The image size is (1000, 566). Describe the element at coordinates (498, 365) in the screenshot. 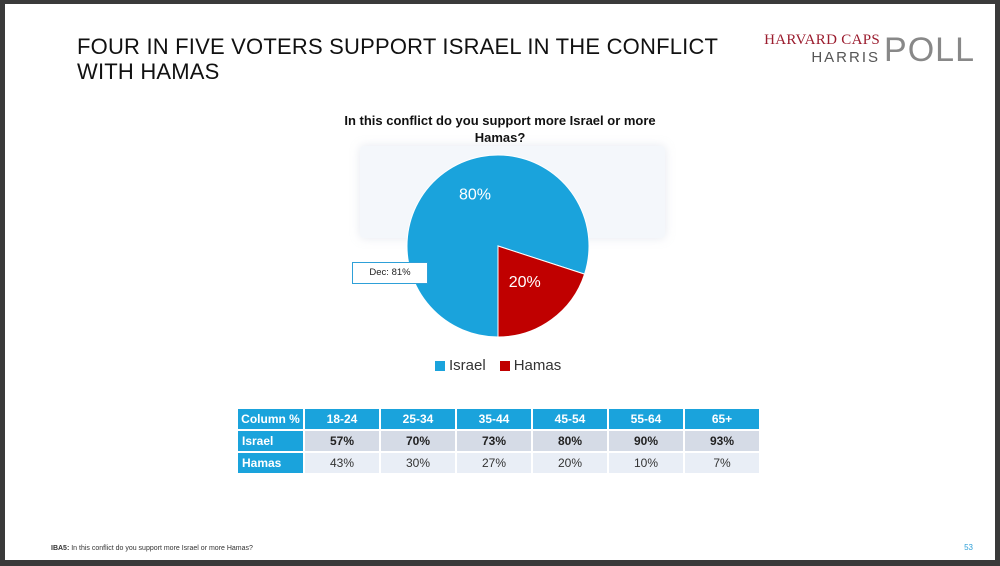

I see `chart-legend: Israel Hamas` at that location.